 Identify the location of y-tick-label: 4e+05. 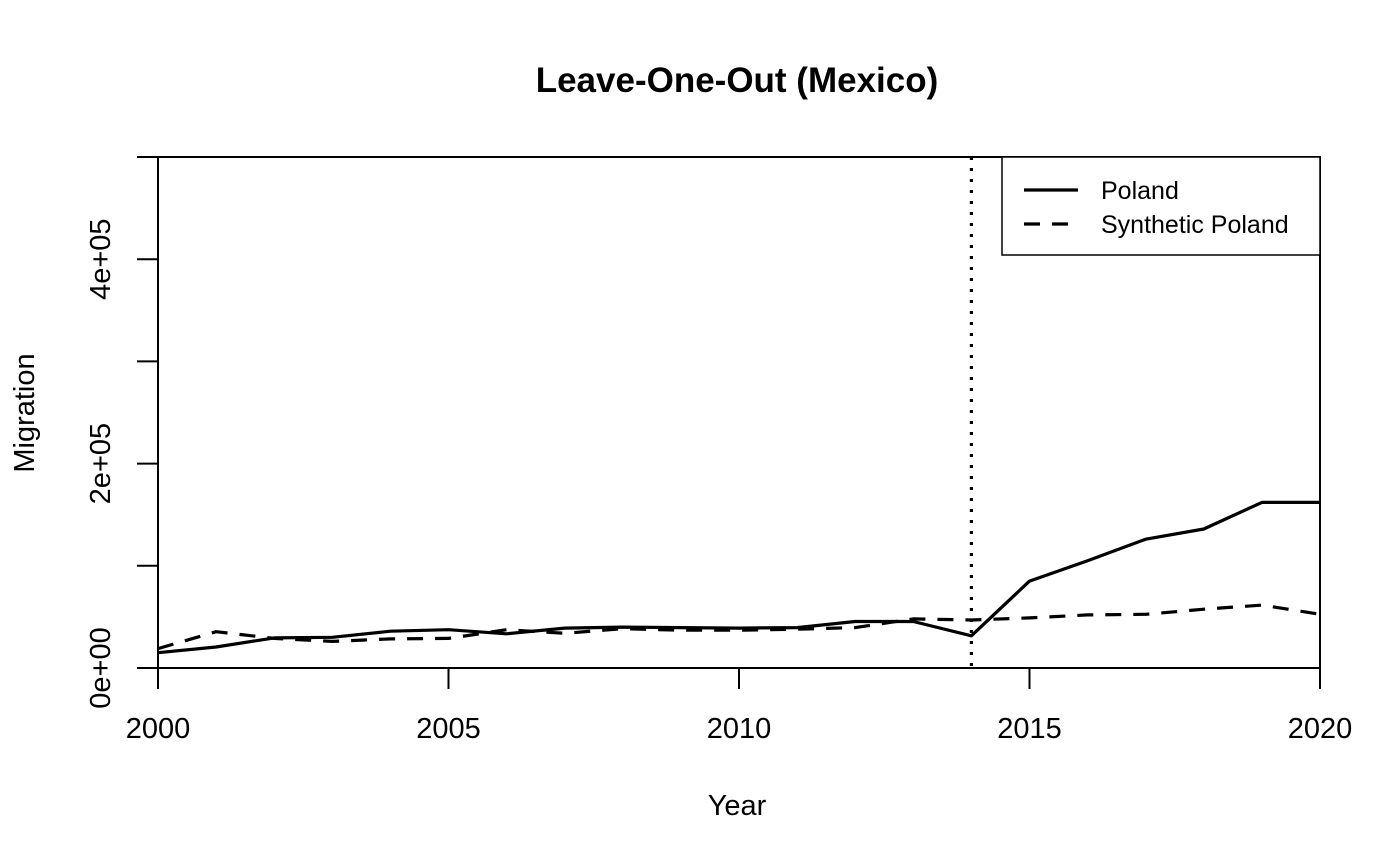
(101, 258).